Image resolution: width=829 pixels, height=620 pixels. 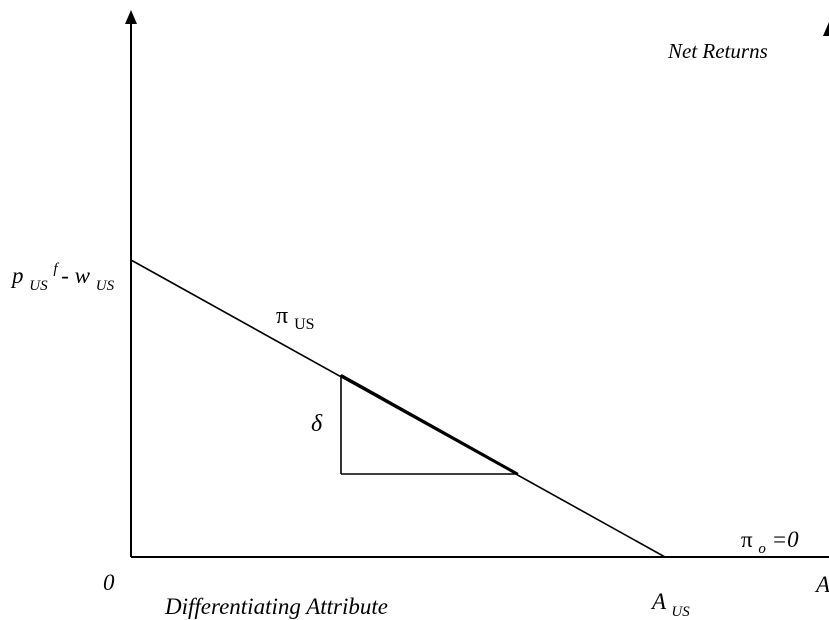 What do you see at coordinates (429, 424) in the screenshot?
I see `delta-hypotenuse` at bounding box center [429, 424].